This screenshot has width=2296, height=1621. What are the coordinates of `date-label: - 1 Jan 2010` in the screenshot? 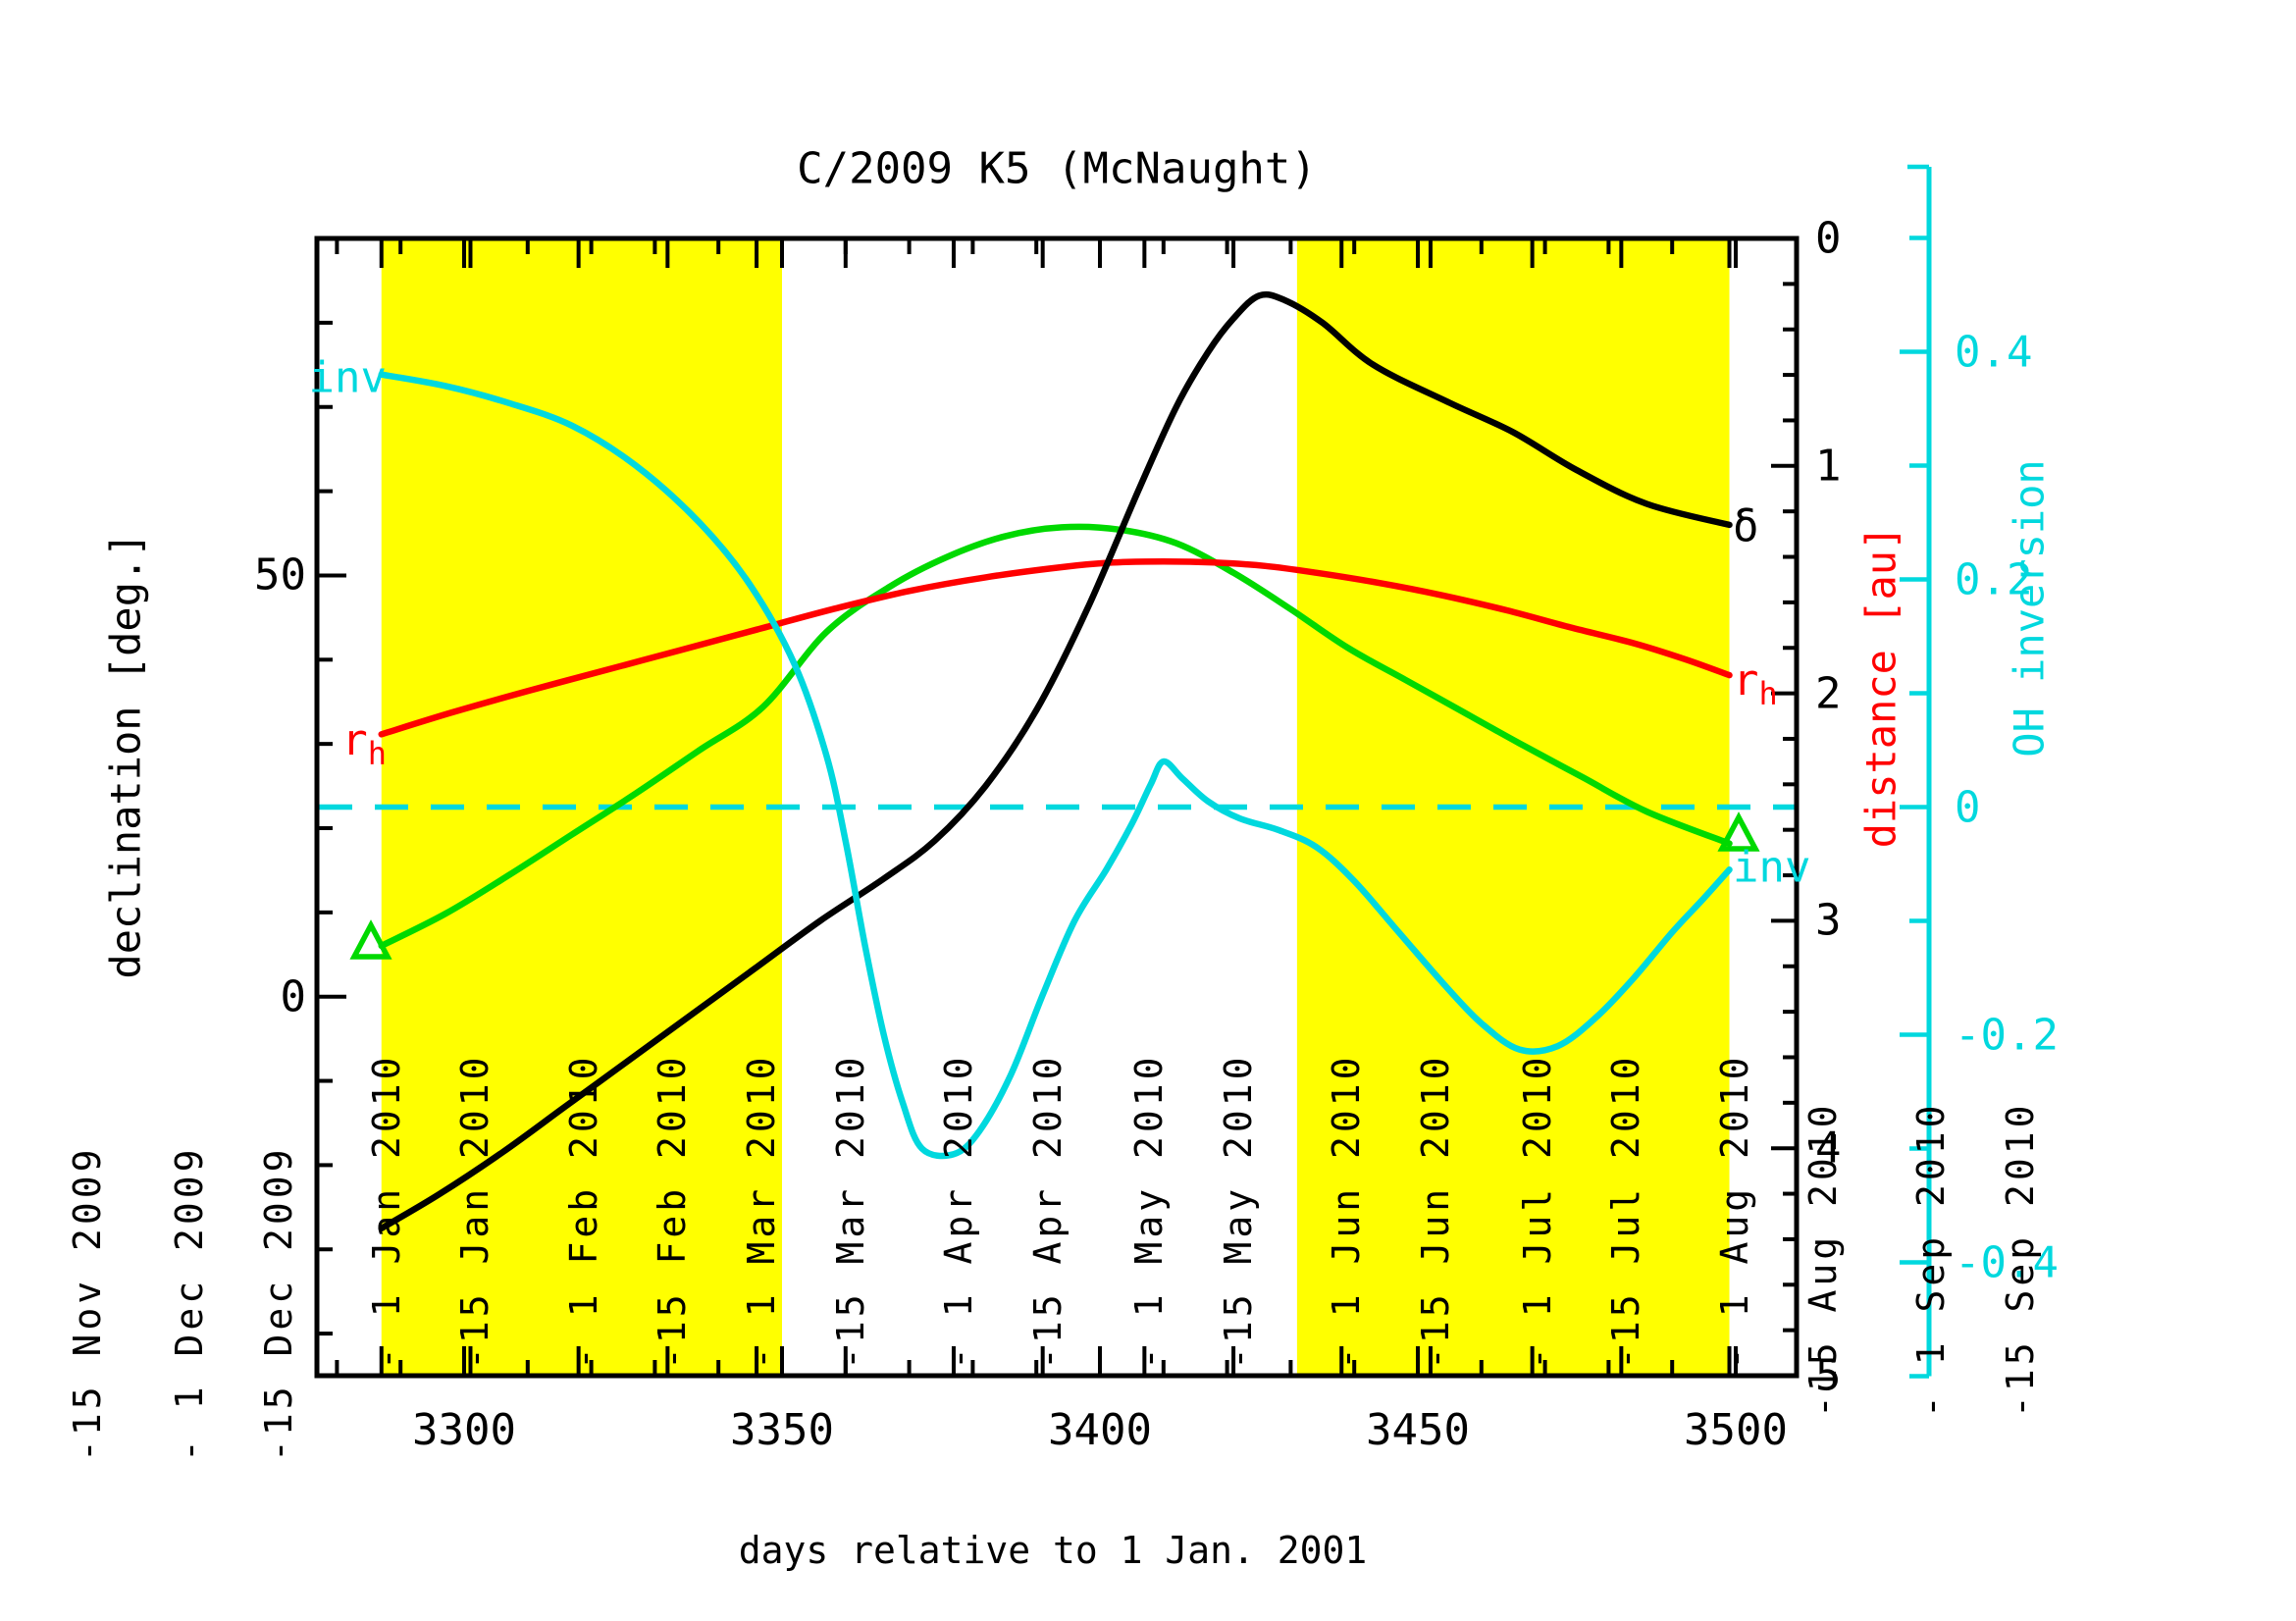 It's located at (386, 1211).